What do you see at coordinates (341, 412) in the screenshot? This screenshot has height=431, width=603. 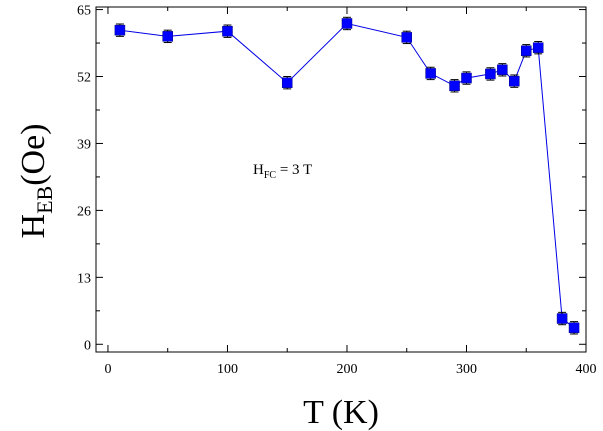 I see `x-axis-title: T (K)` at bounding box center [341, 412].